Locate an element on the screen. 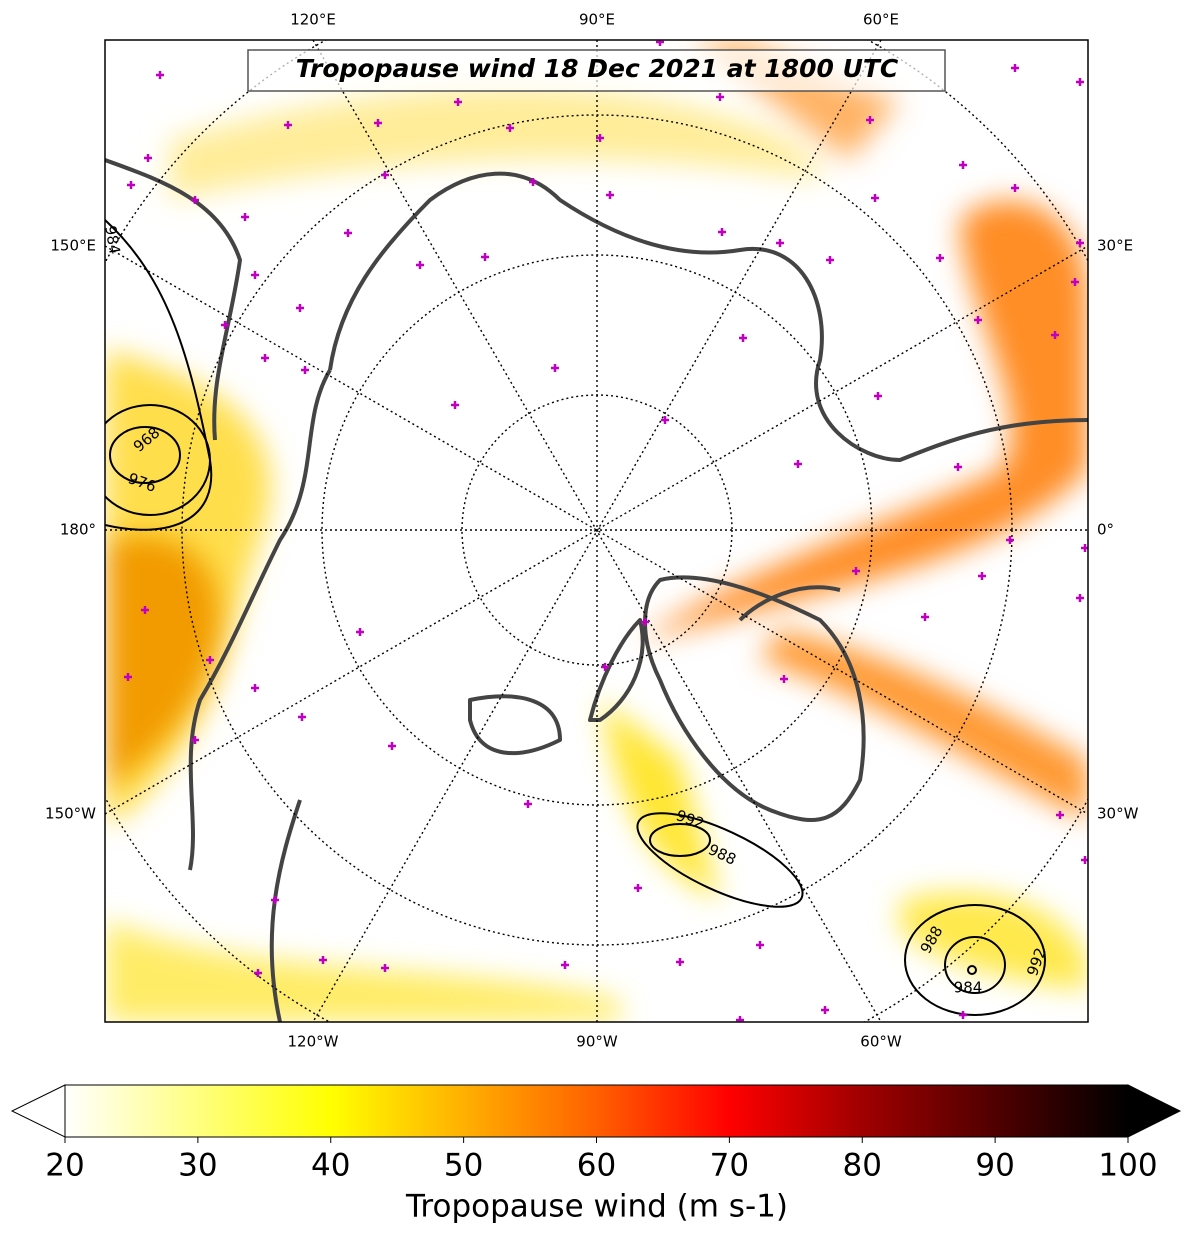 The image size is (1192, 1242). colorbar-tick-label: 20 is located at coordinates (64, 1166).